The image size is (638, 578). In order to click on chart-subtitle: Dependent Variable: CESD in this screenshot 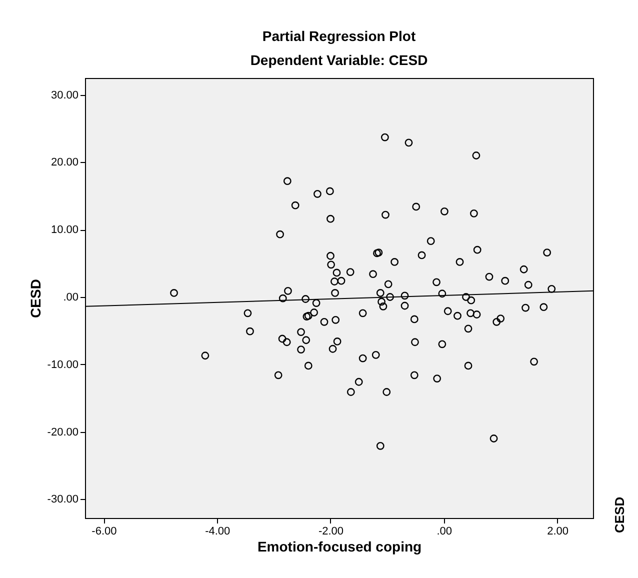, I will do `click(339, 60)`.